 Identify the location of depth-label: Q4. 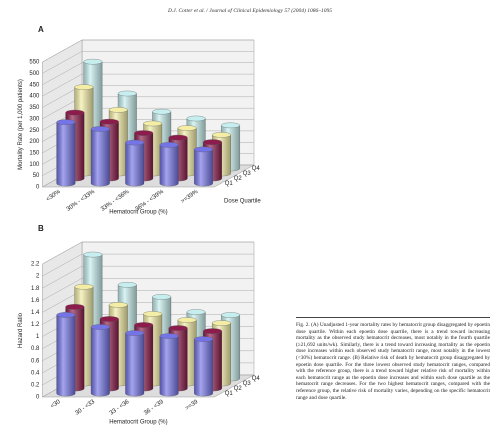
(256, 379).